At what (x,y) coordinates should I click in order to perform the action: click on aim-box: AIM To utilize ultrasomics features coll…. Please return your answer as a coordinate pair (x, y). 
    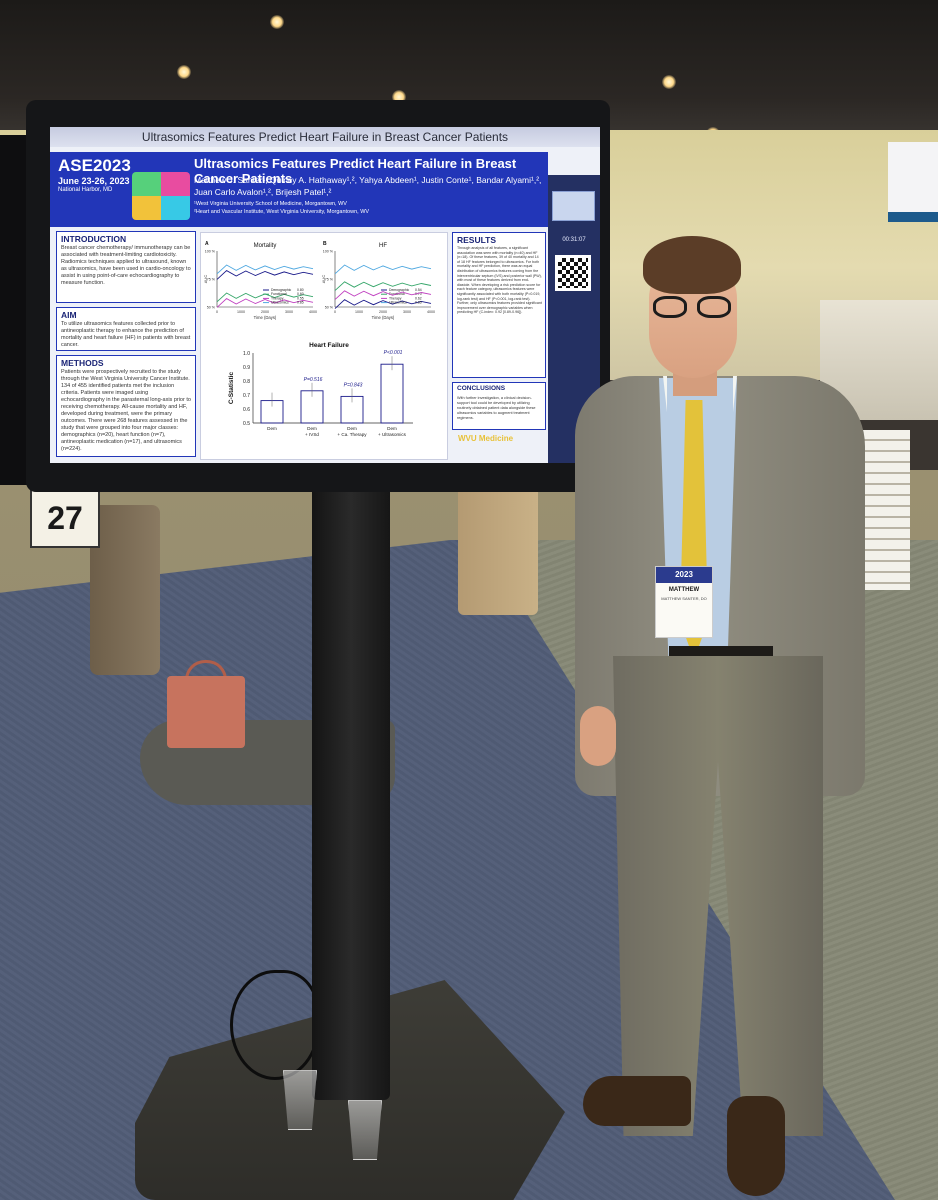
    Looking at the image, I should click on (126, 329).